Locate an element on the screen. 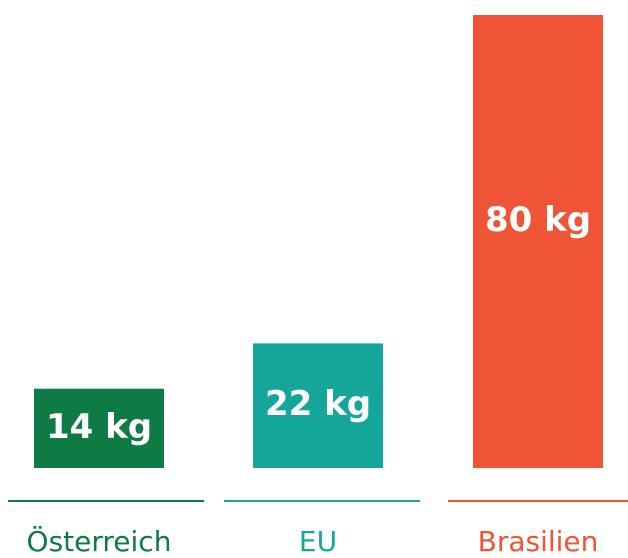  category-label: Österreich is located at coordinates (99, 541).